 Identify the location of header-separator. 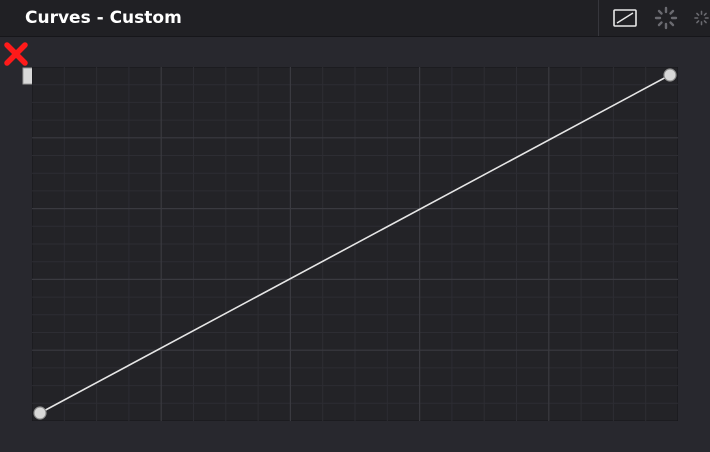
(598, 18).